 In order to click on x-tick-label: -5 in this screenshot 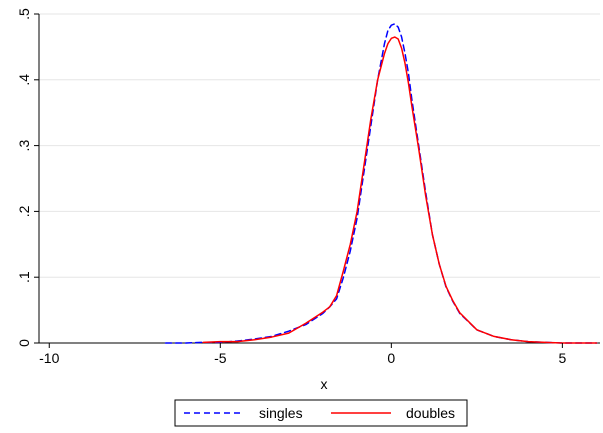, I will do `click(220, 358)`.